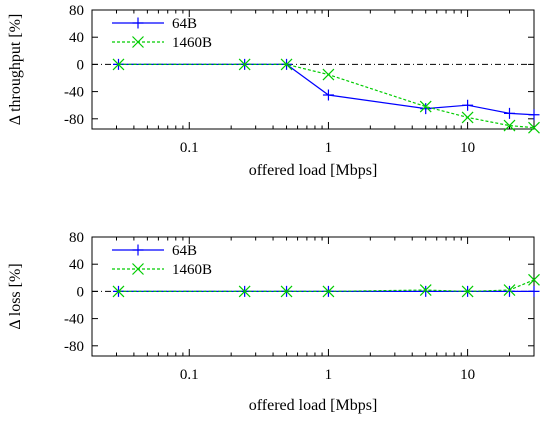 This screenshot has width=542, height=422. I want to click on y-axis-label: Δ loss [%], so click(15, 296).